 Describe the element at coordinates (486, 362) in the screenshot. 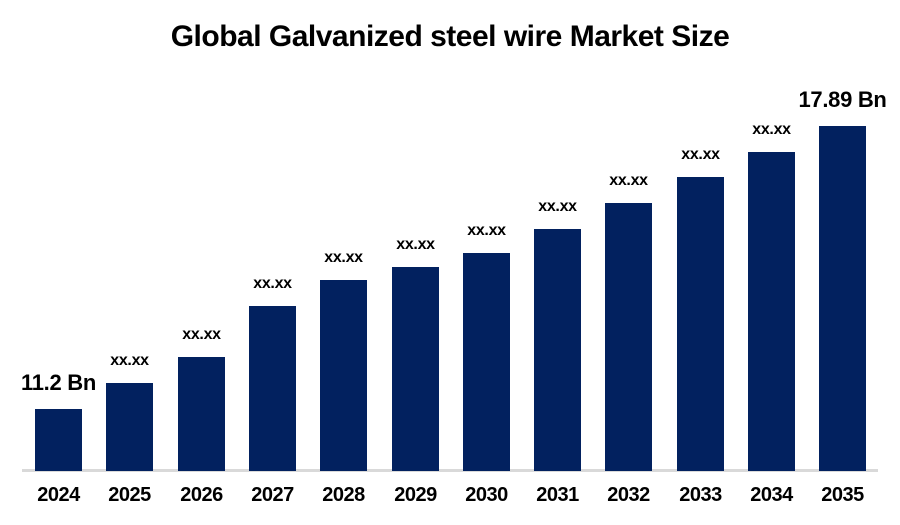

I see `bar-2030` at that location.